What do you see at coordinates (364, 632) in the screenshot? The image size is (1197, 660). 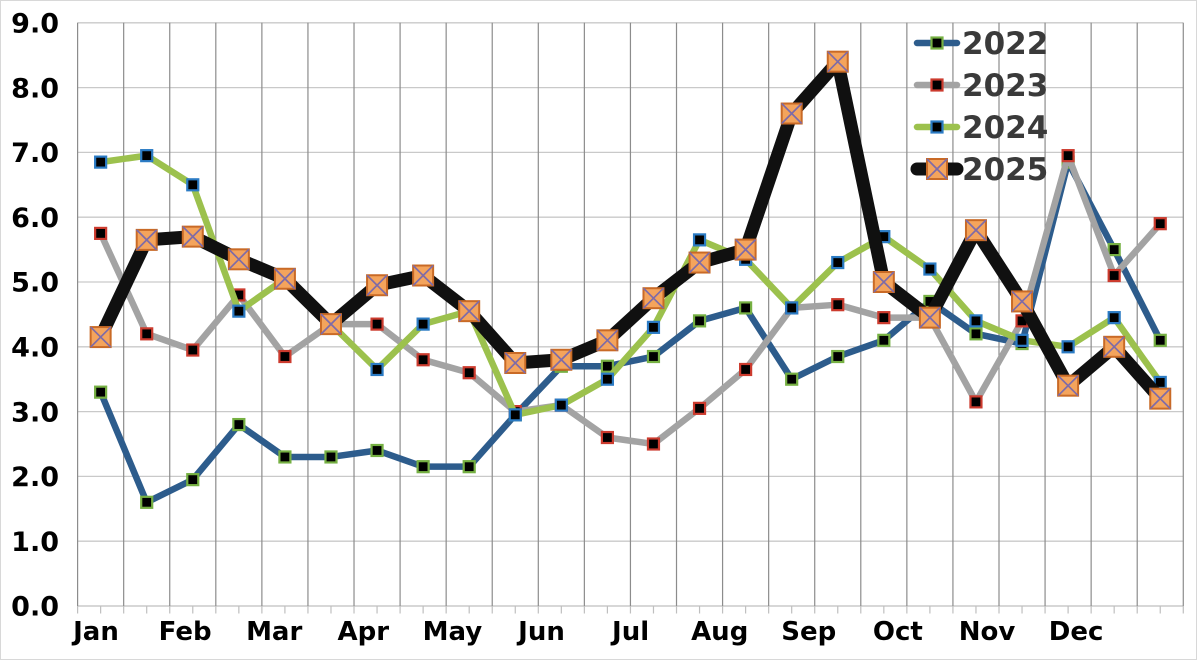 I see `x-axis-month-label: Apr` at bounding box center [364, 632].